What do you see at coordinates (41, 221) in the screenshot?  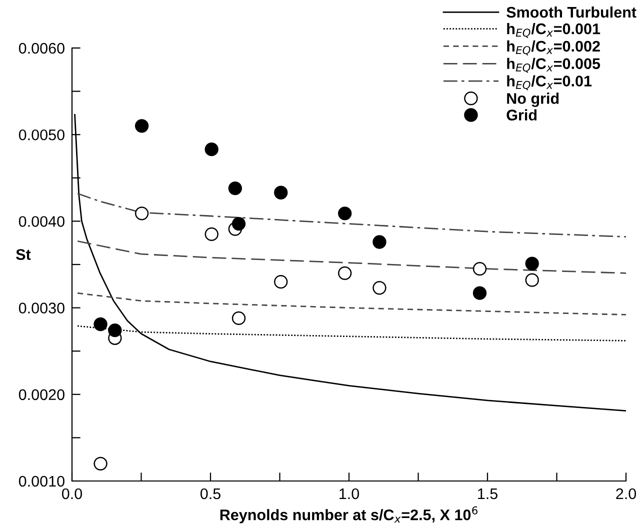 I see `y-tick-label: 0.0040` at bounding box center [41, 221].